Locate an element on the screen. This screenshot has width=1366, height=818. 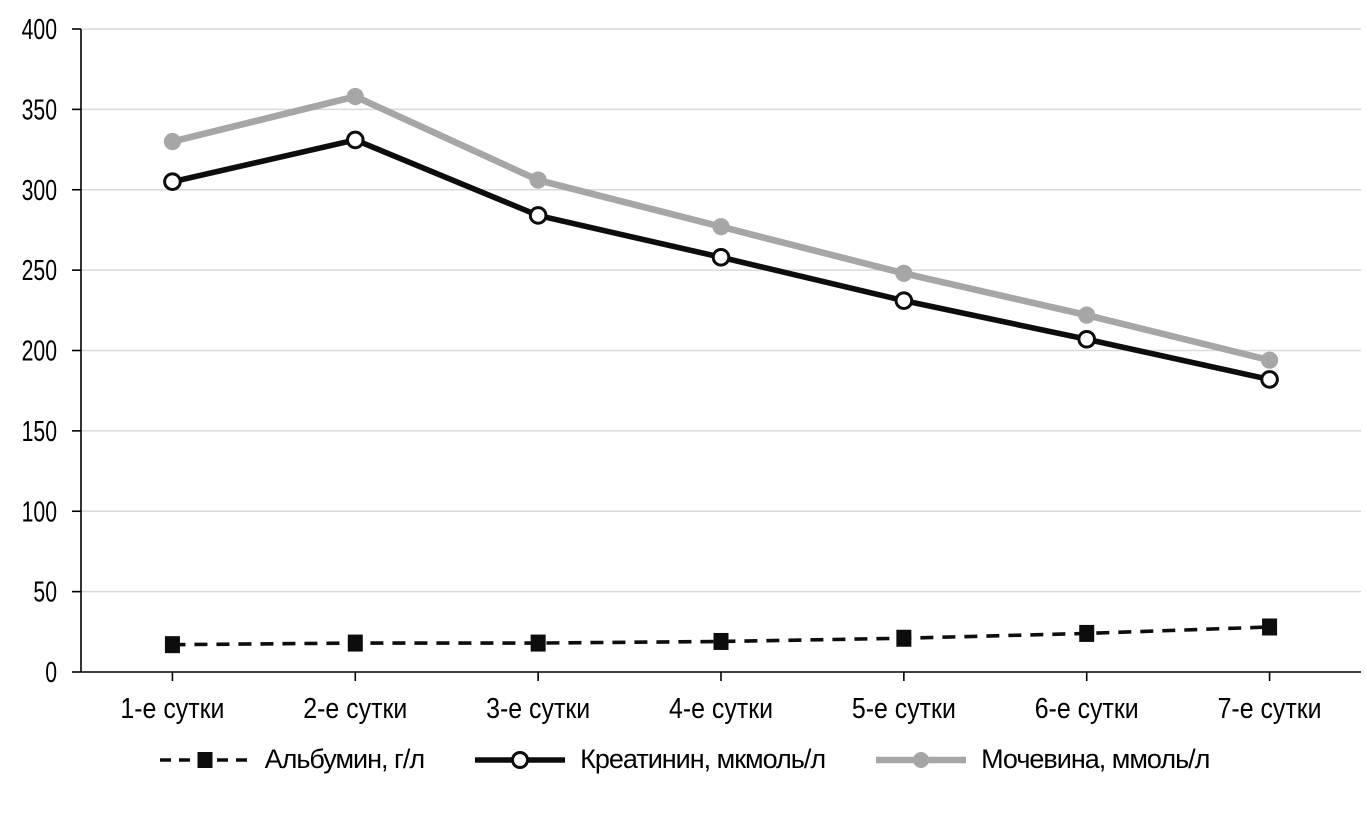
legend-item-urea: Мочевина, ммоль/л is located at coordinates (1041, 759).